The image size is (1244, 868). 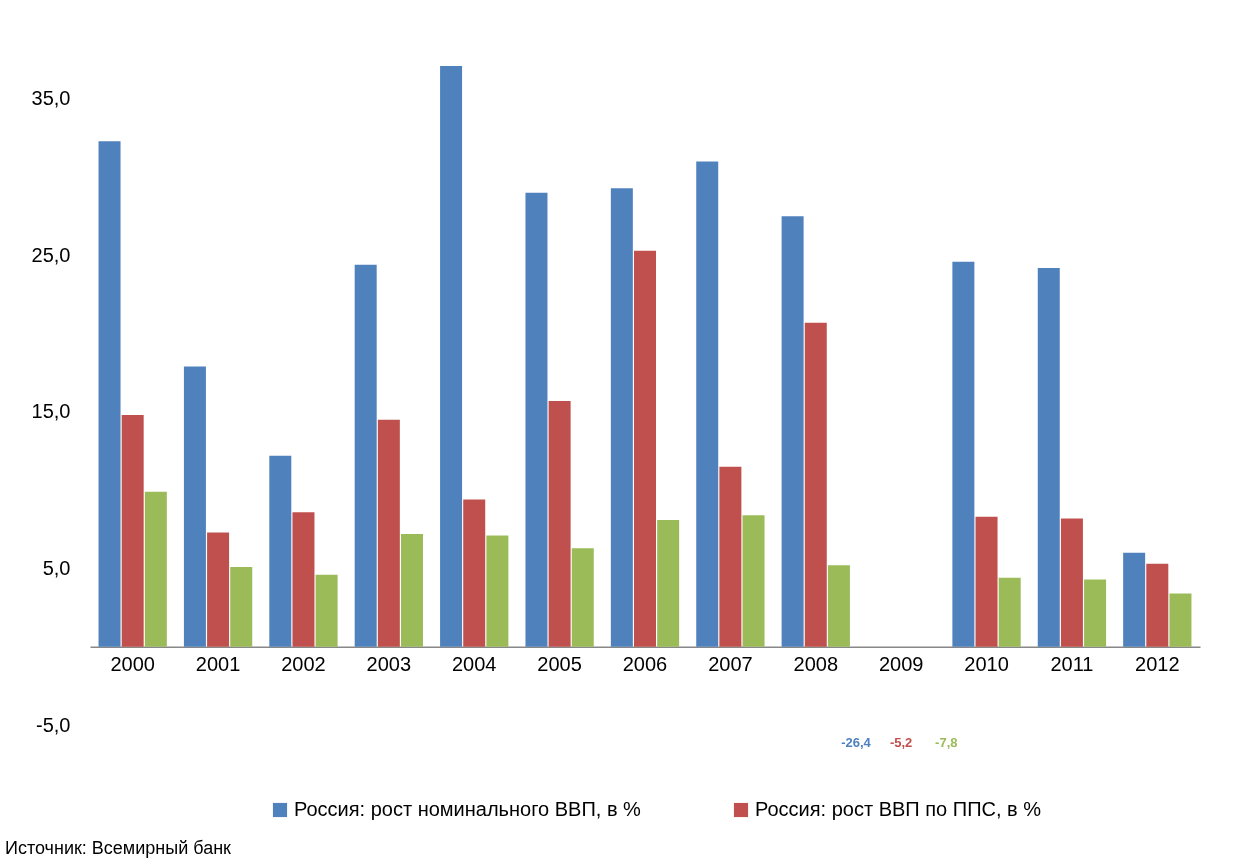 What do you see at coordinates (132, 664) in the screenshot?
I see `x-tick-label: 2000` at bounding box center [132, 664].